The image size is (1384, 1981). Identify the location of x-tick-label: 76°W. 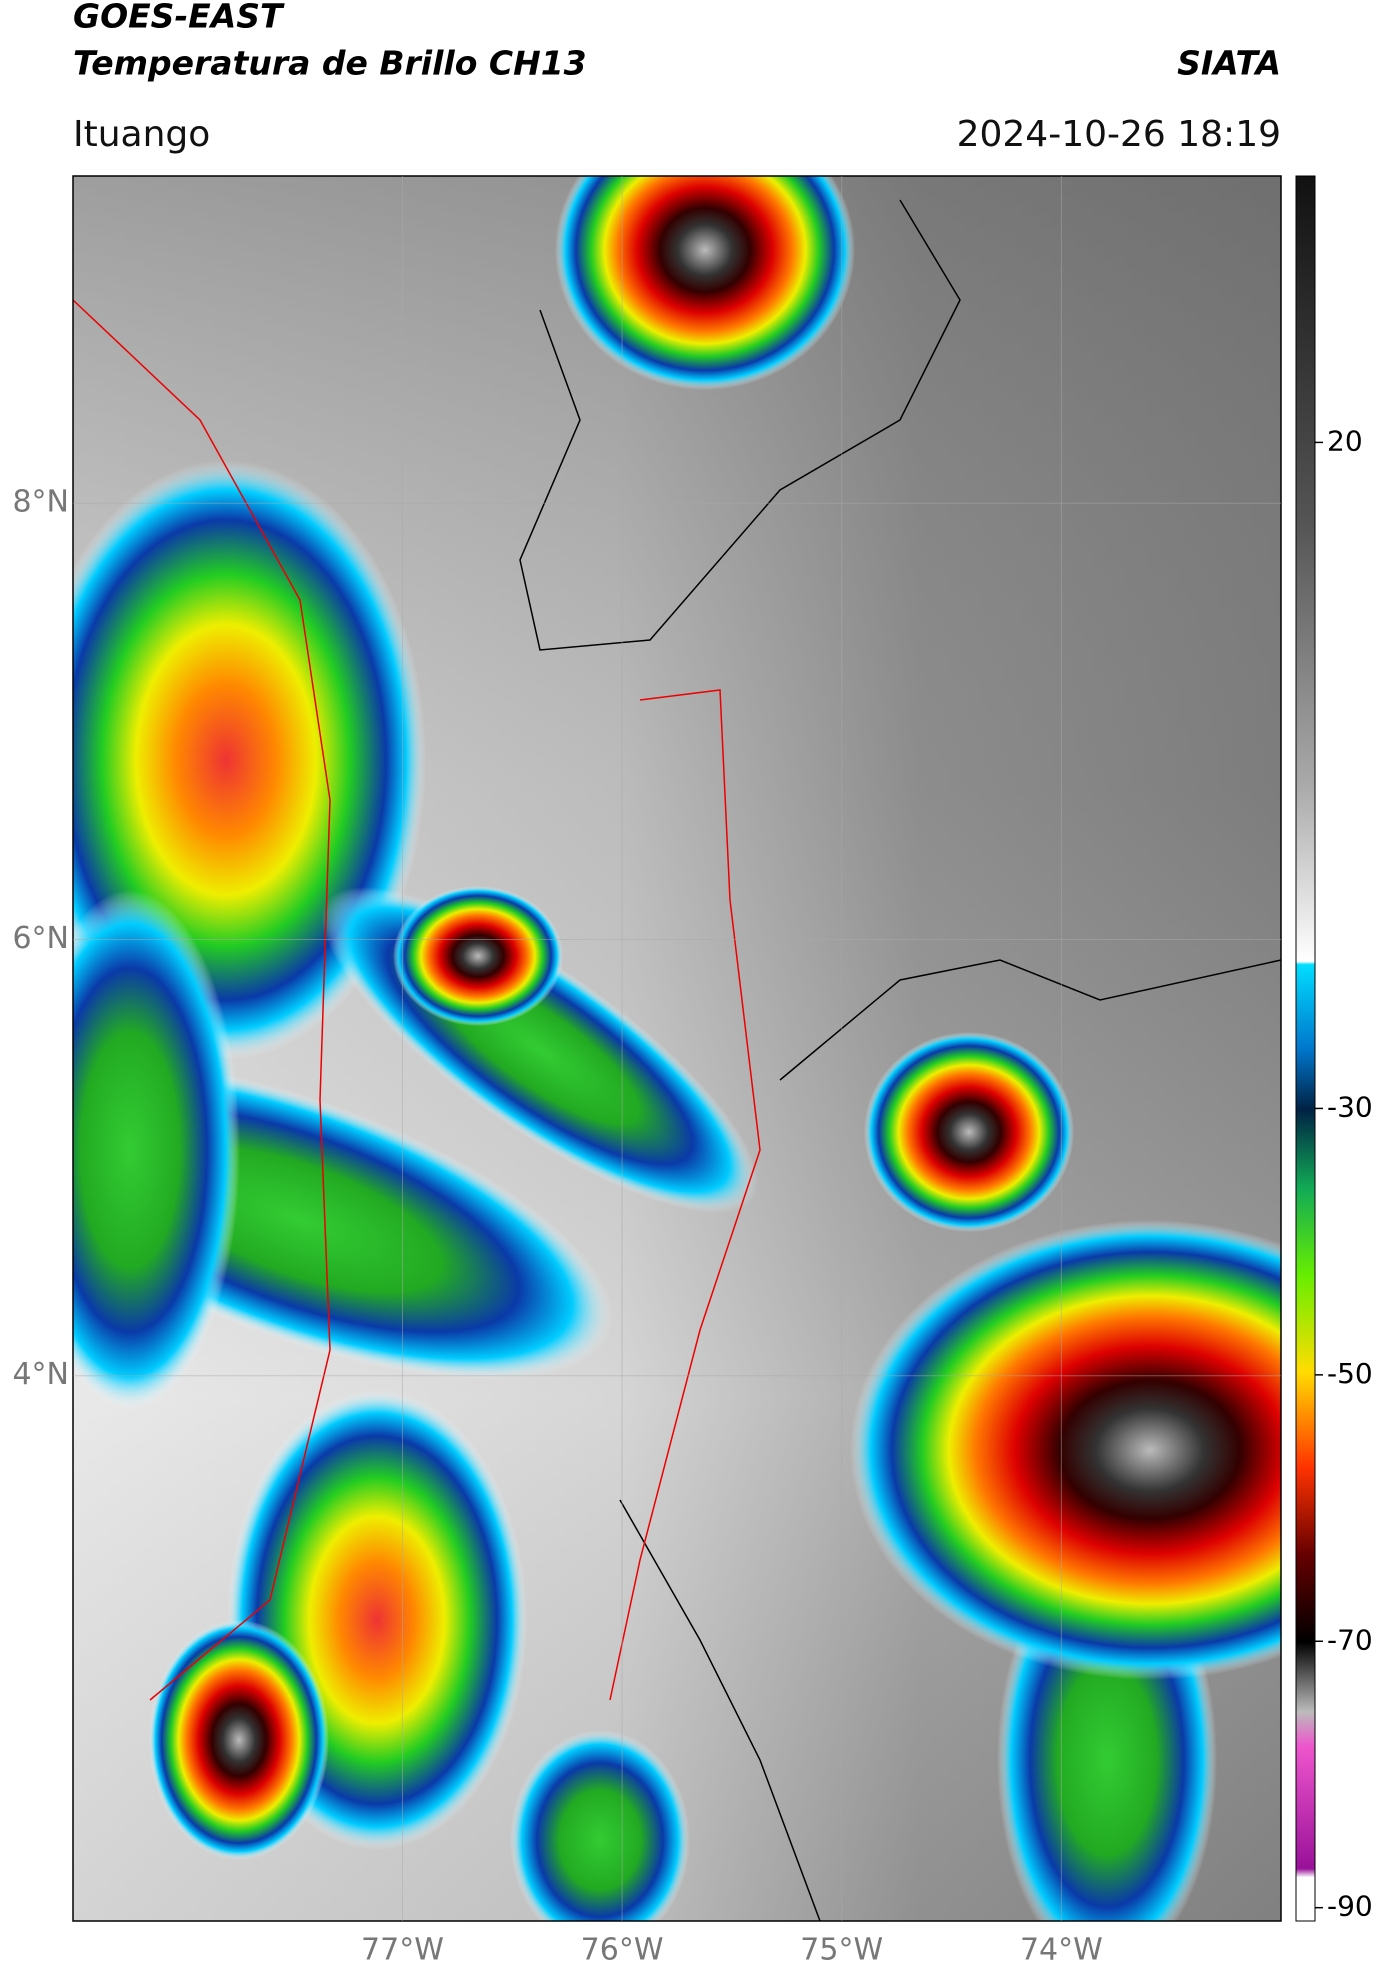
(622, 1950).